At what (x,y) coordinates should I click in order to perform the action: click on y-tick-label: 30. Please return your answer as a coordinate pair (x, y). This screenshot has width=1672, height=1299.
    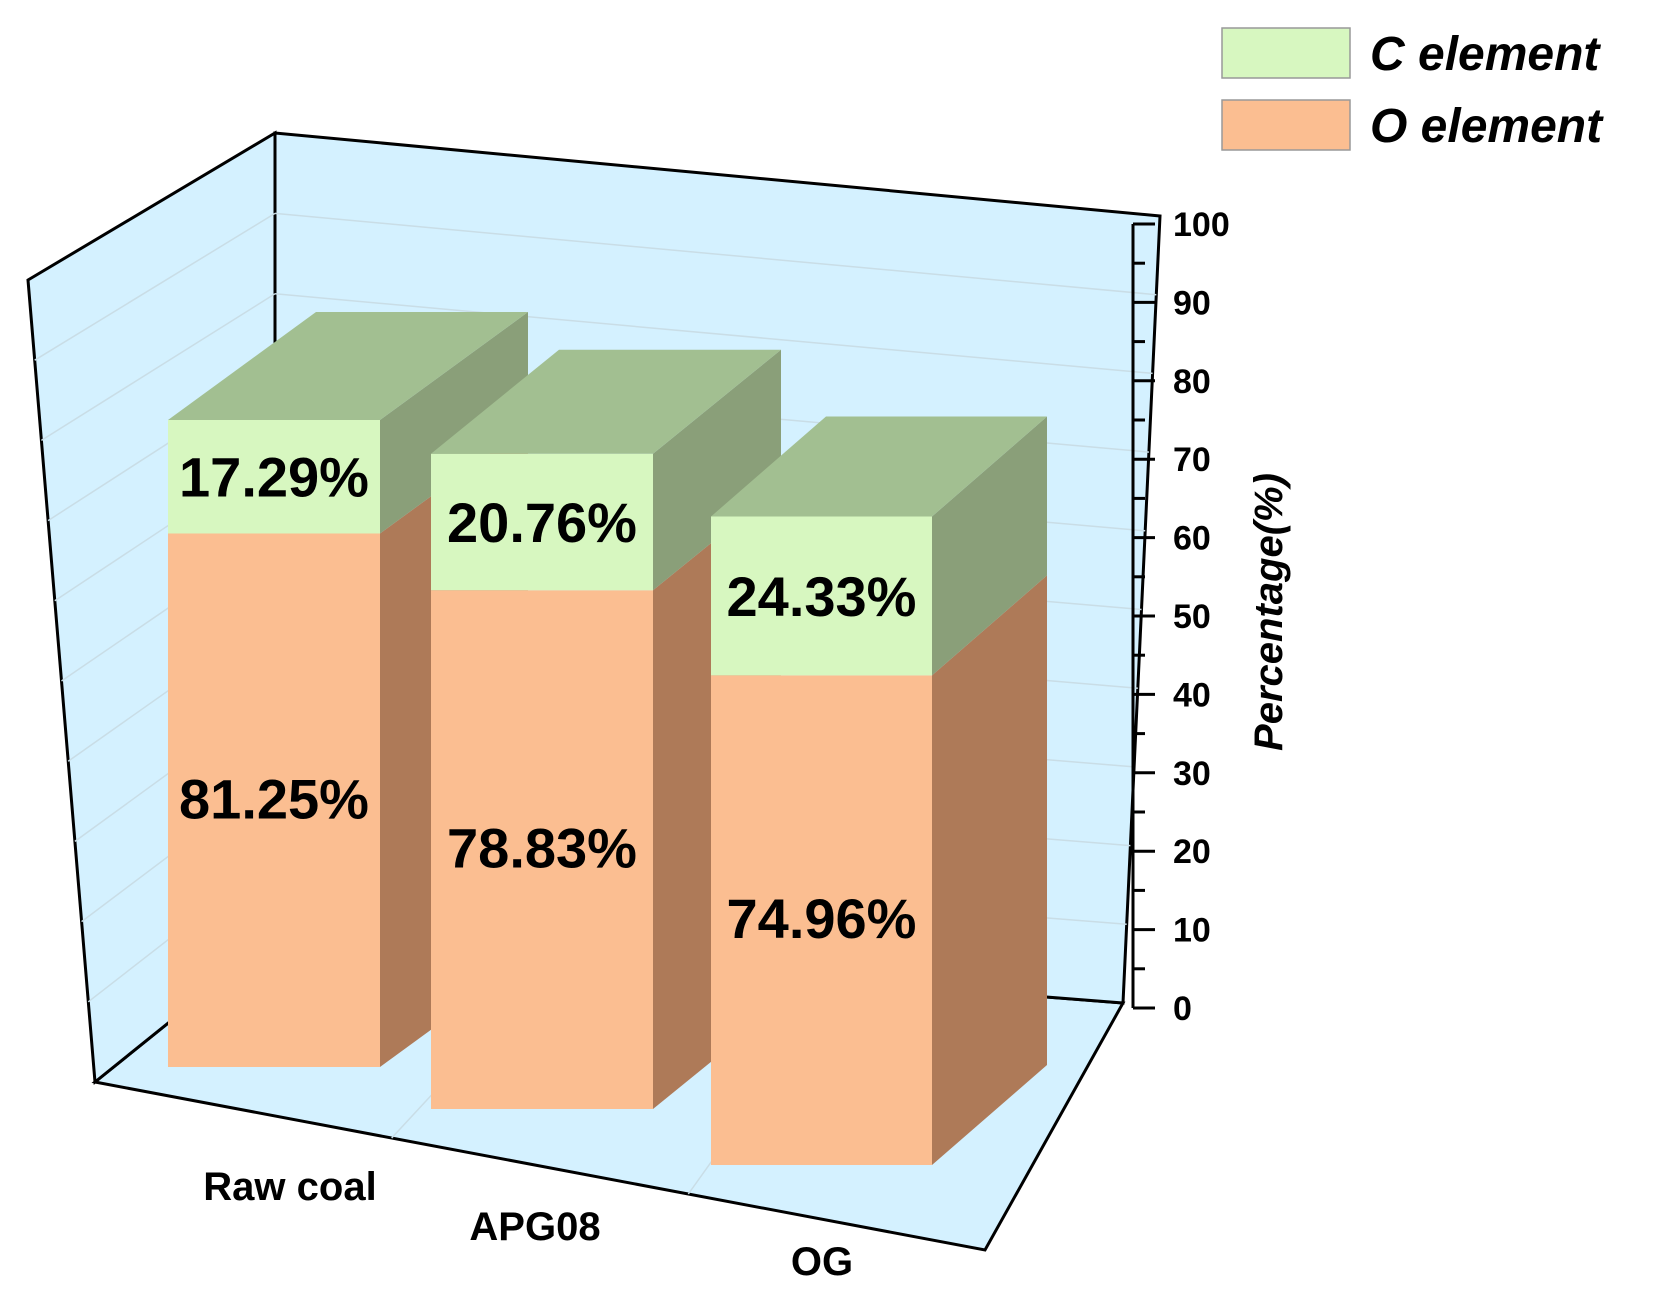
    Looking at the image, I should click on (1192, 774).